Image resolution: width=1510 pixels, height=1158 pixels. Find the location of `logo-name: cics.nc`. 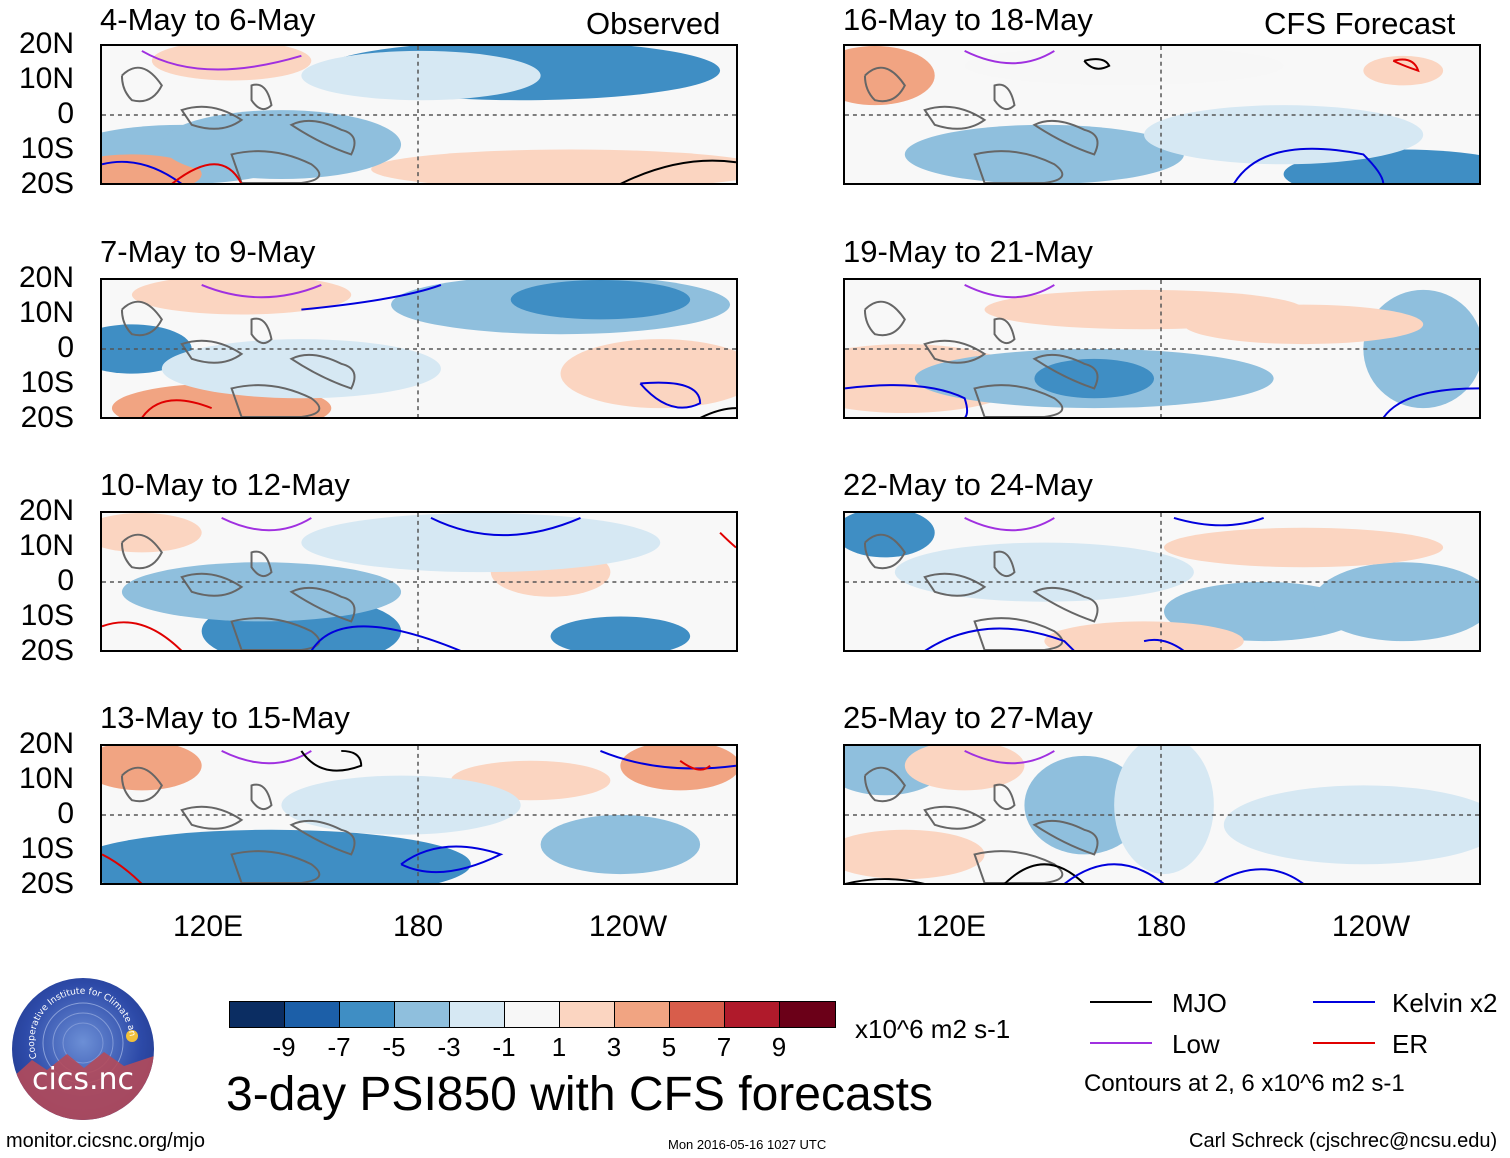

logo-name: cics.nc is located at coordinates (83, 1079).